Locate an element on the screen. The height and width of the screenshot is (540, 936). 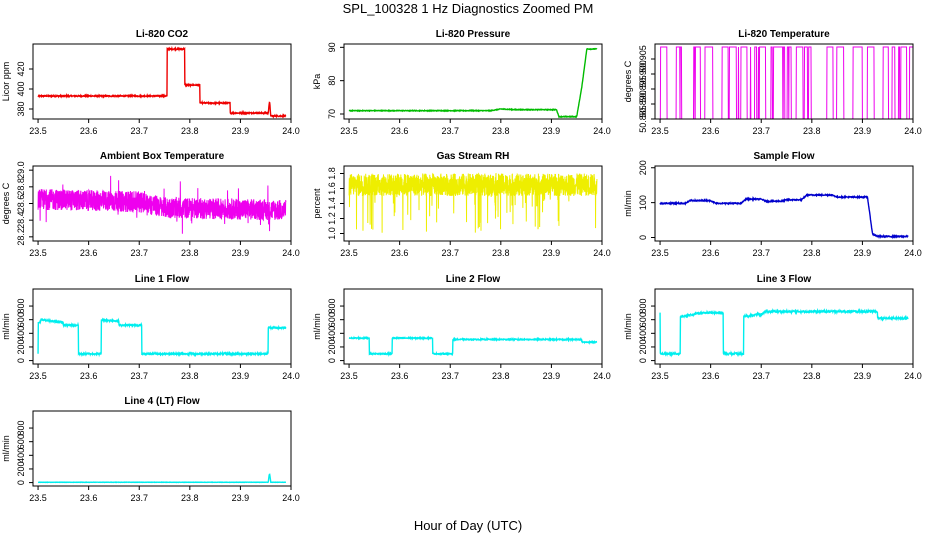
y-axis-label: Licor ppm is located at coordinates (6, 82).